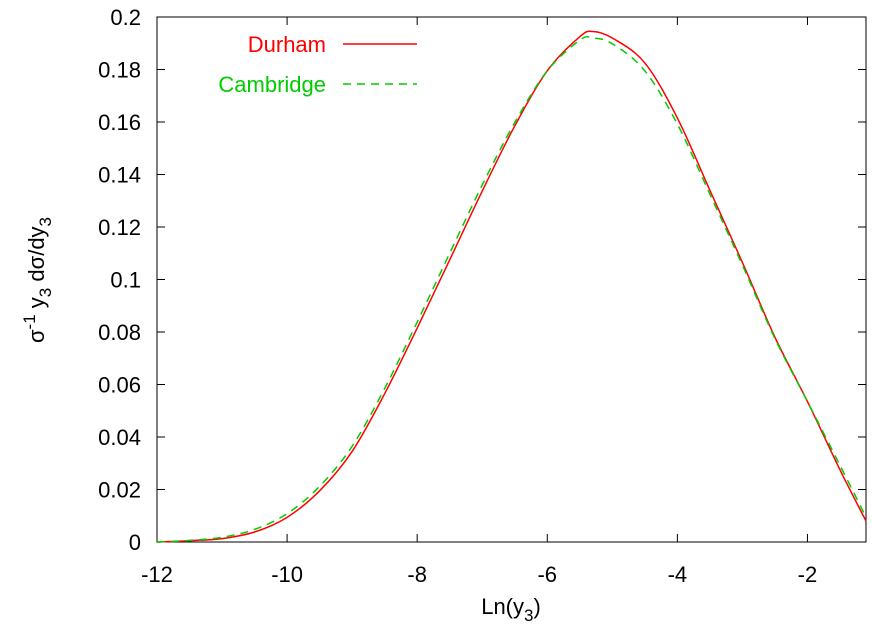 Image resolution: width=872 pixels, height=626 pixels. I want to click on y-tick-label: 0.16, so click(119, 122).